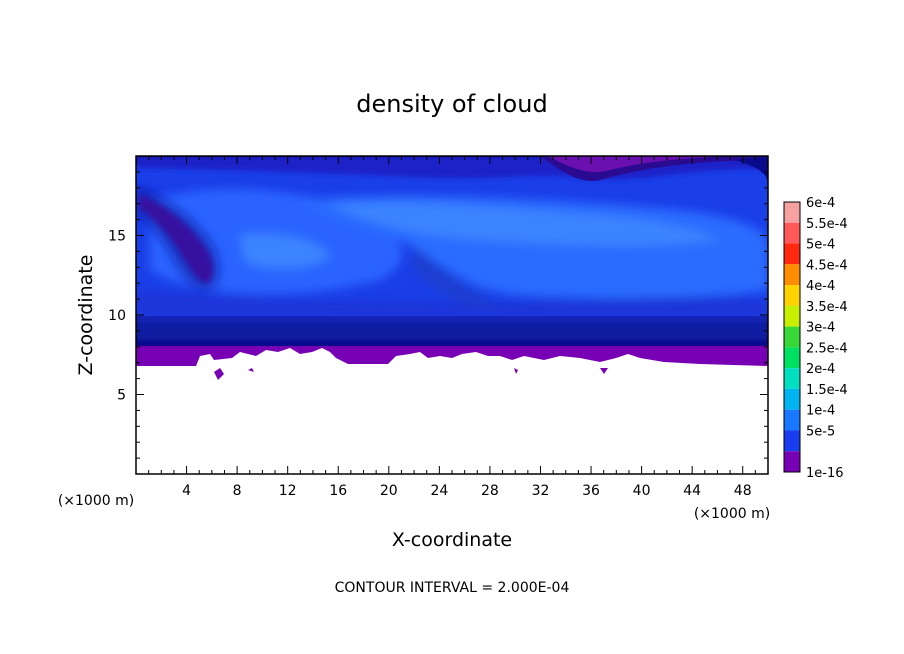 Image resolution: width=904 pixels, height=654 pixels. What do you see at coordinates (820, 286) in the screenshot?
I see `colorbar-label: 4e-4` at bounding box center [820, 286].